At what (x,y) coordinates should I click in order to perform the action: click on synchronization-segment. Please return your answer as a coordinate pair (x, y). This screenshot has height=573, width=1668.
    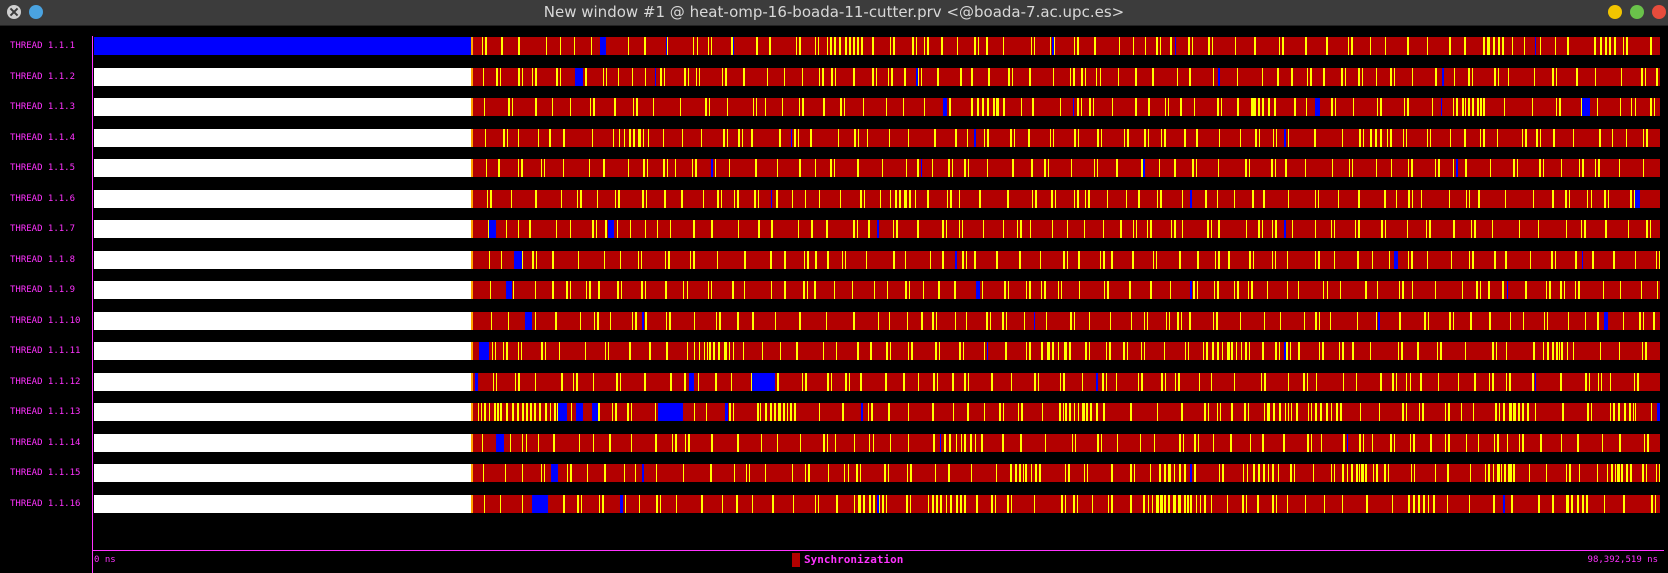
    Looking at the image, I should click on (1065, 229).